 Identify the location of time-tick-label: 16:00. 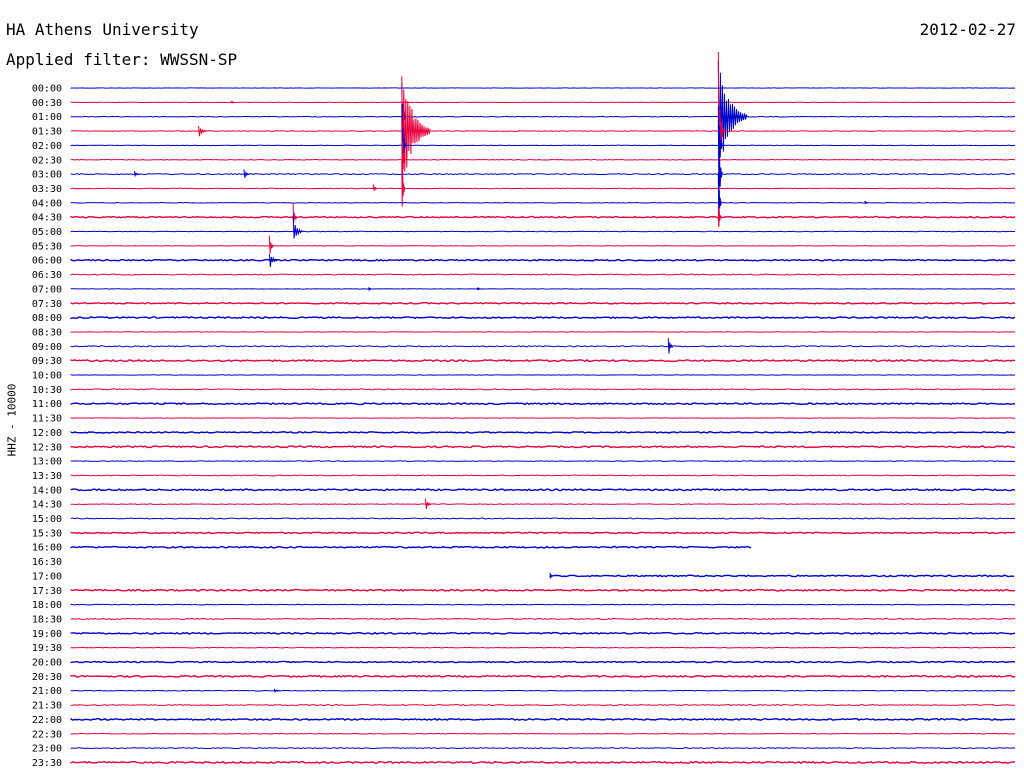
(47, 548).